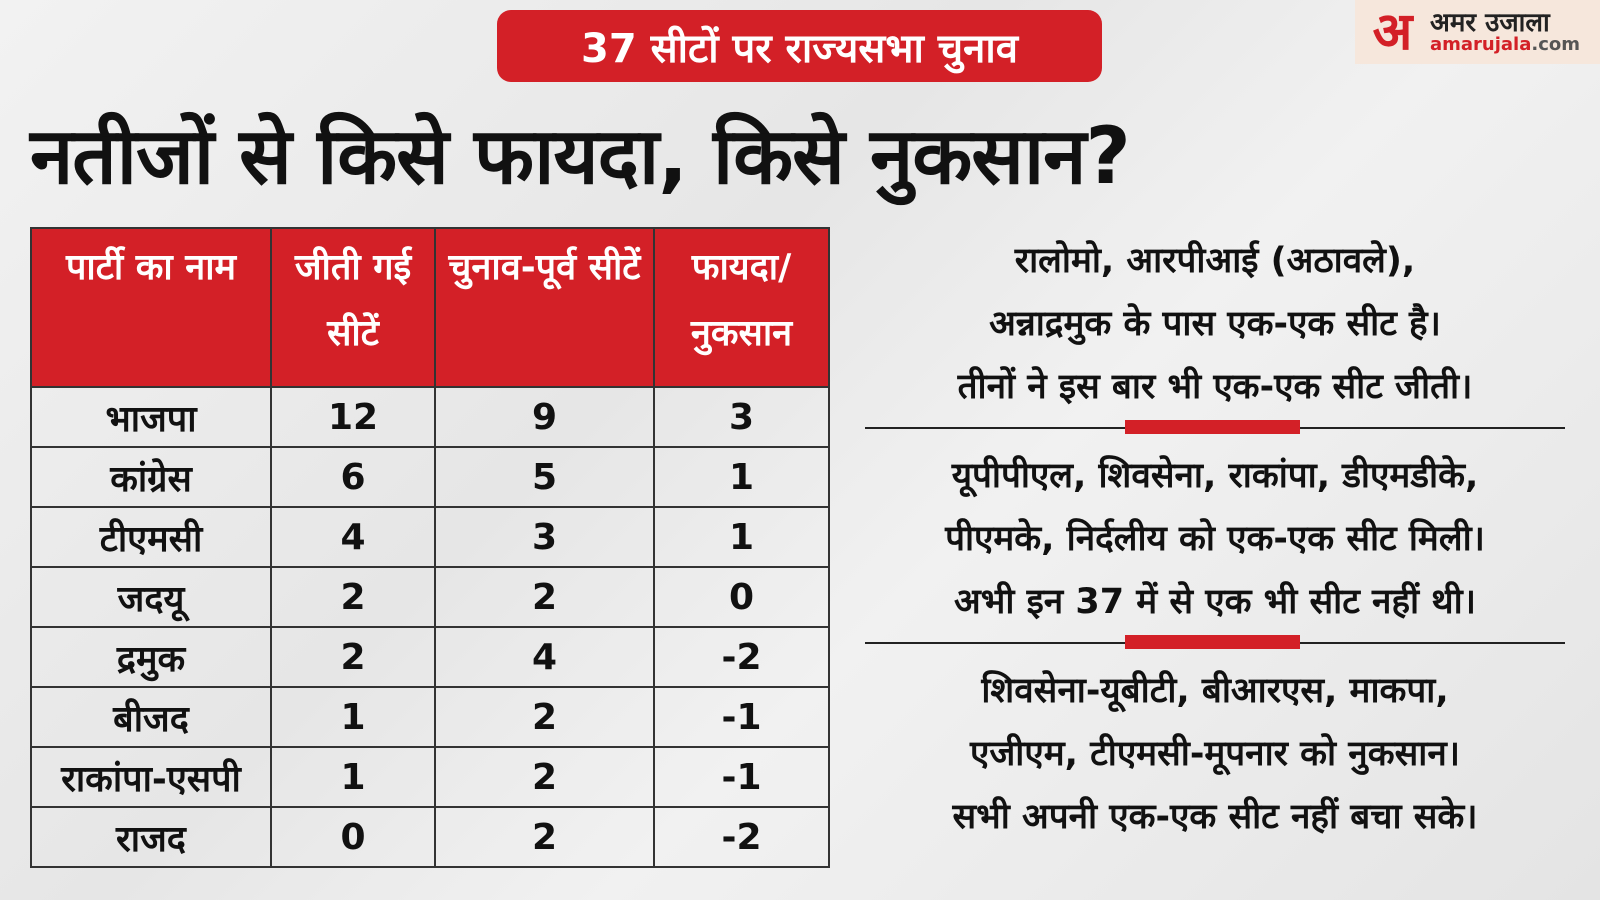 The image size is (1600, 900). Describe the element at coordinates (353, 307) in the screenshot. I see `header-won: जीती गई सीटें` at that location.